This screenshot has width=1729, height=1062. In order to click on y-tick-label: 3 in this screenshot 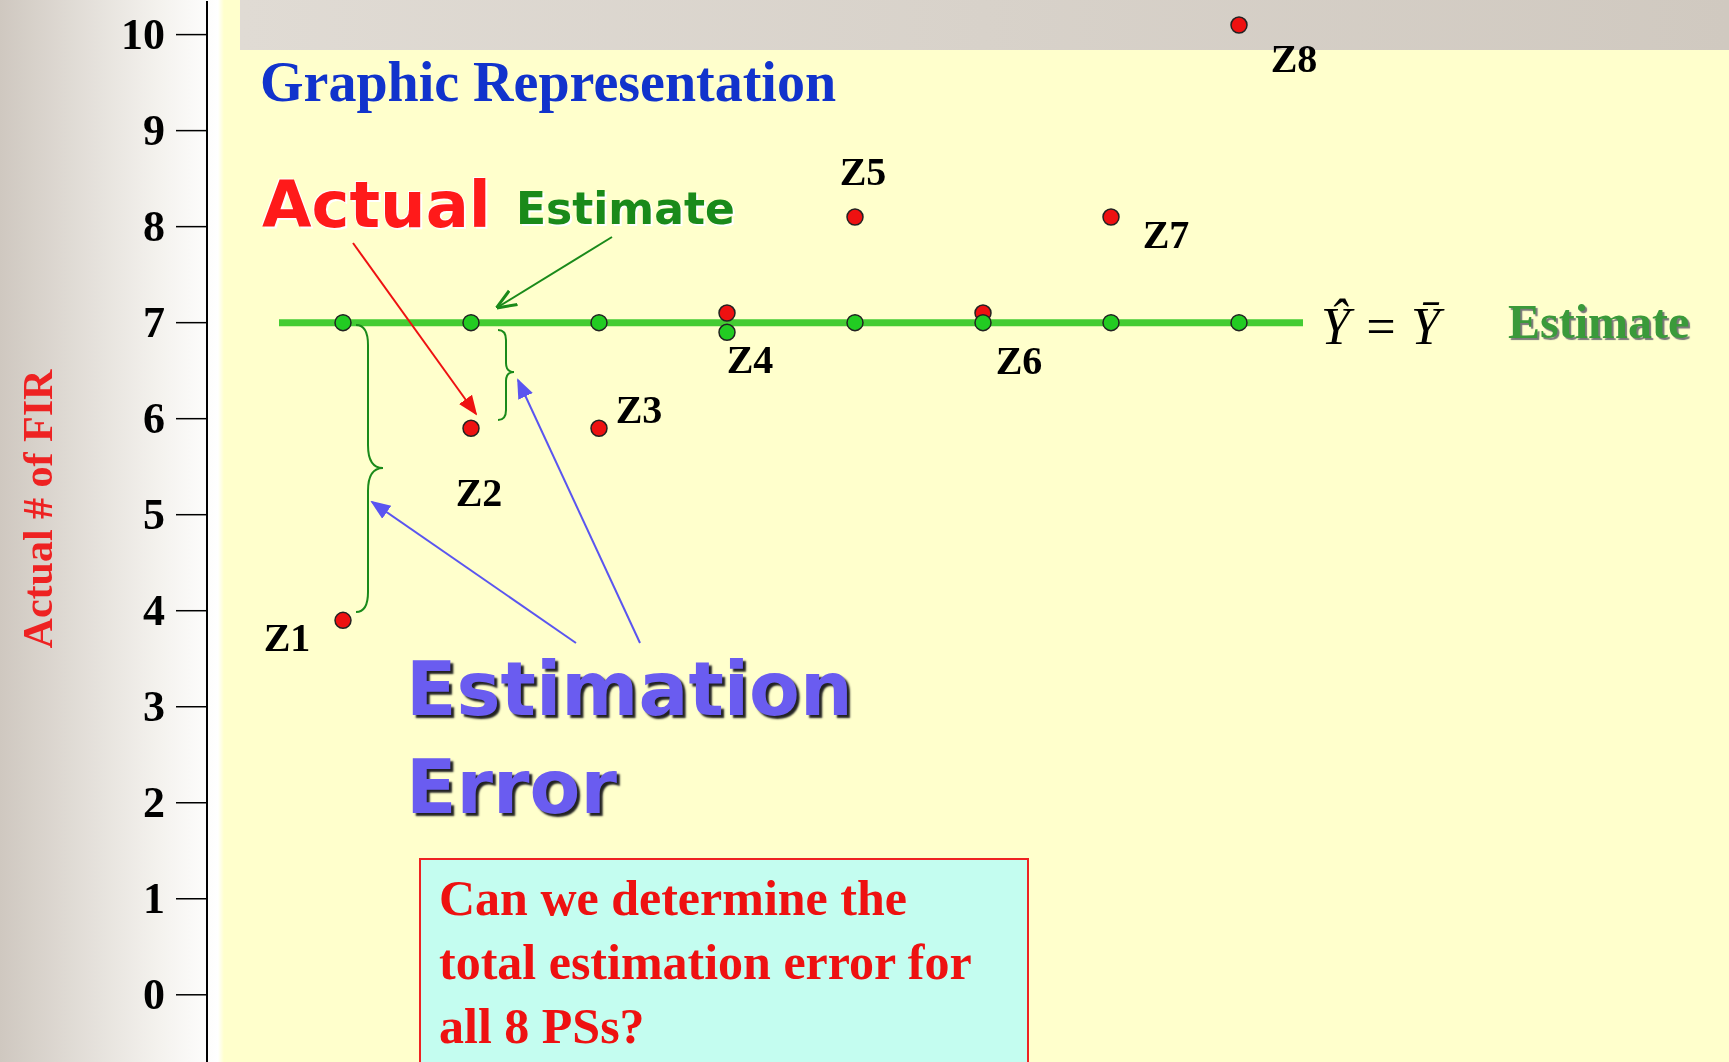, I will do `click(154, 707)`.